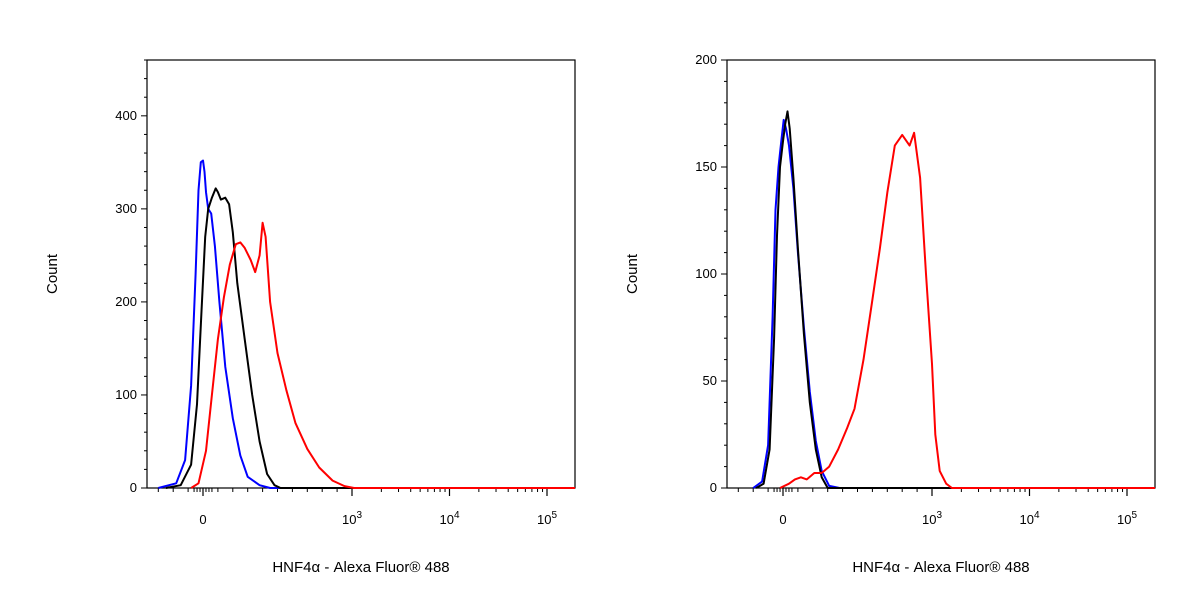 The image size is (1200, 600). Describe the element at coordinates (710, 380) in the screenshot. I see `y-tick-label: 50` at that location.